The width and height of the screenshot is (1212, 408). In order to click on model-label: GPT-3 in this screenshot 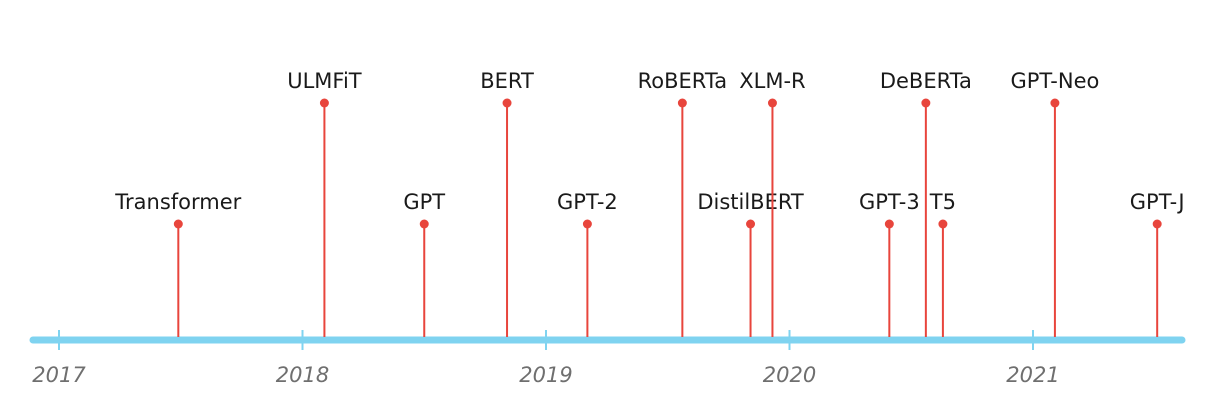, I will do `click(889, 202)`.